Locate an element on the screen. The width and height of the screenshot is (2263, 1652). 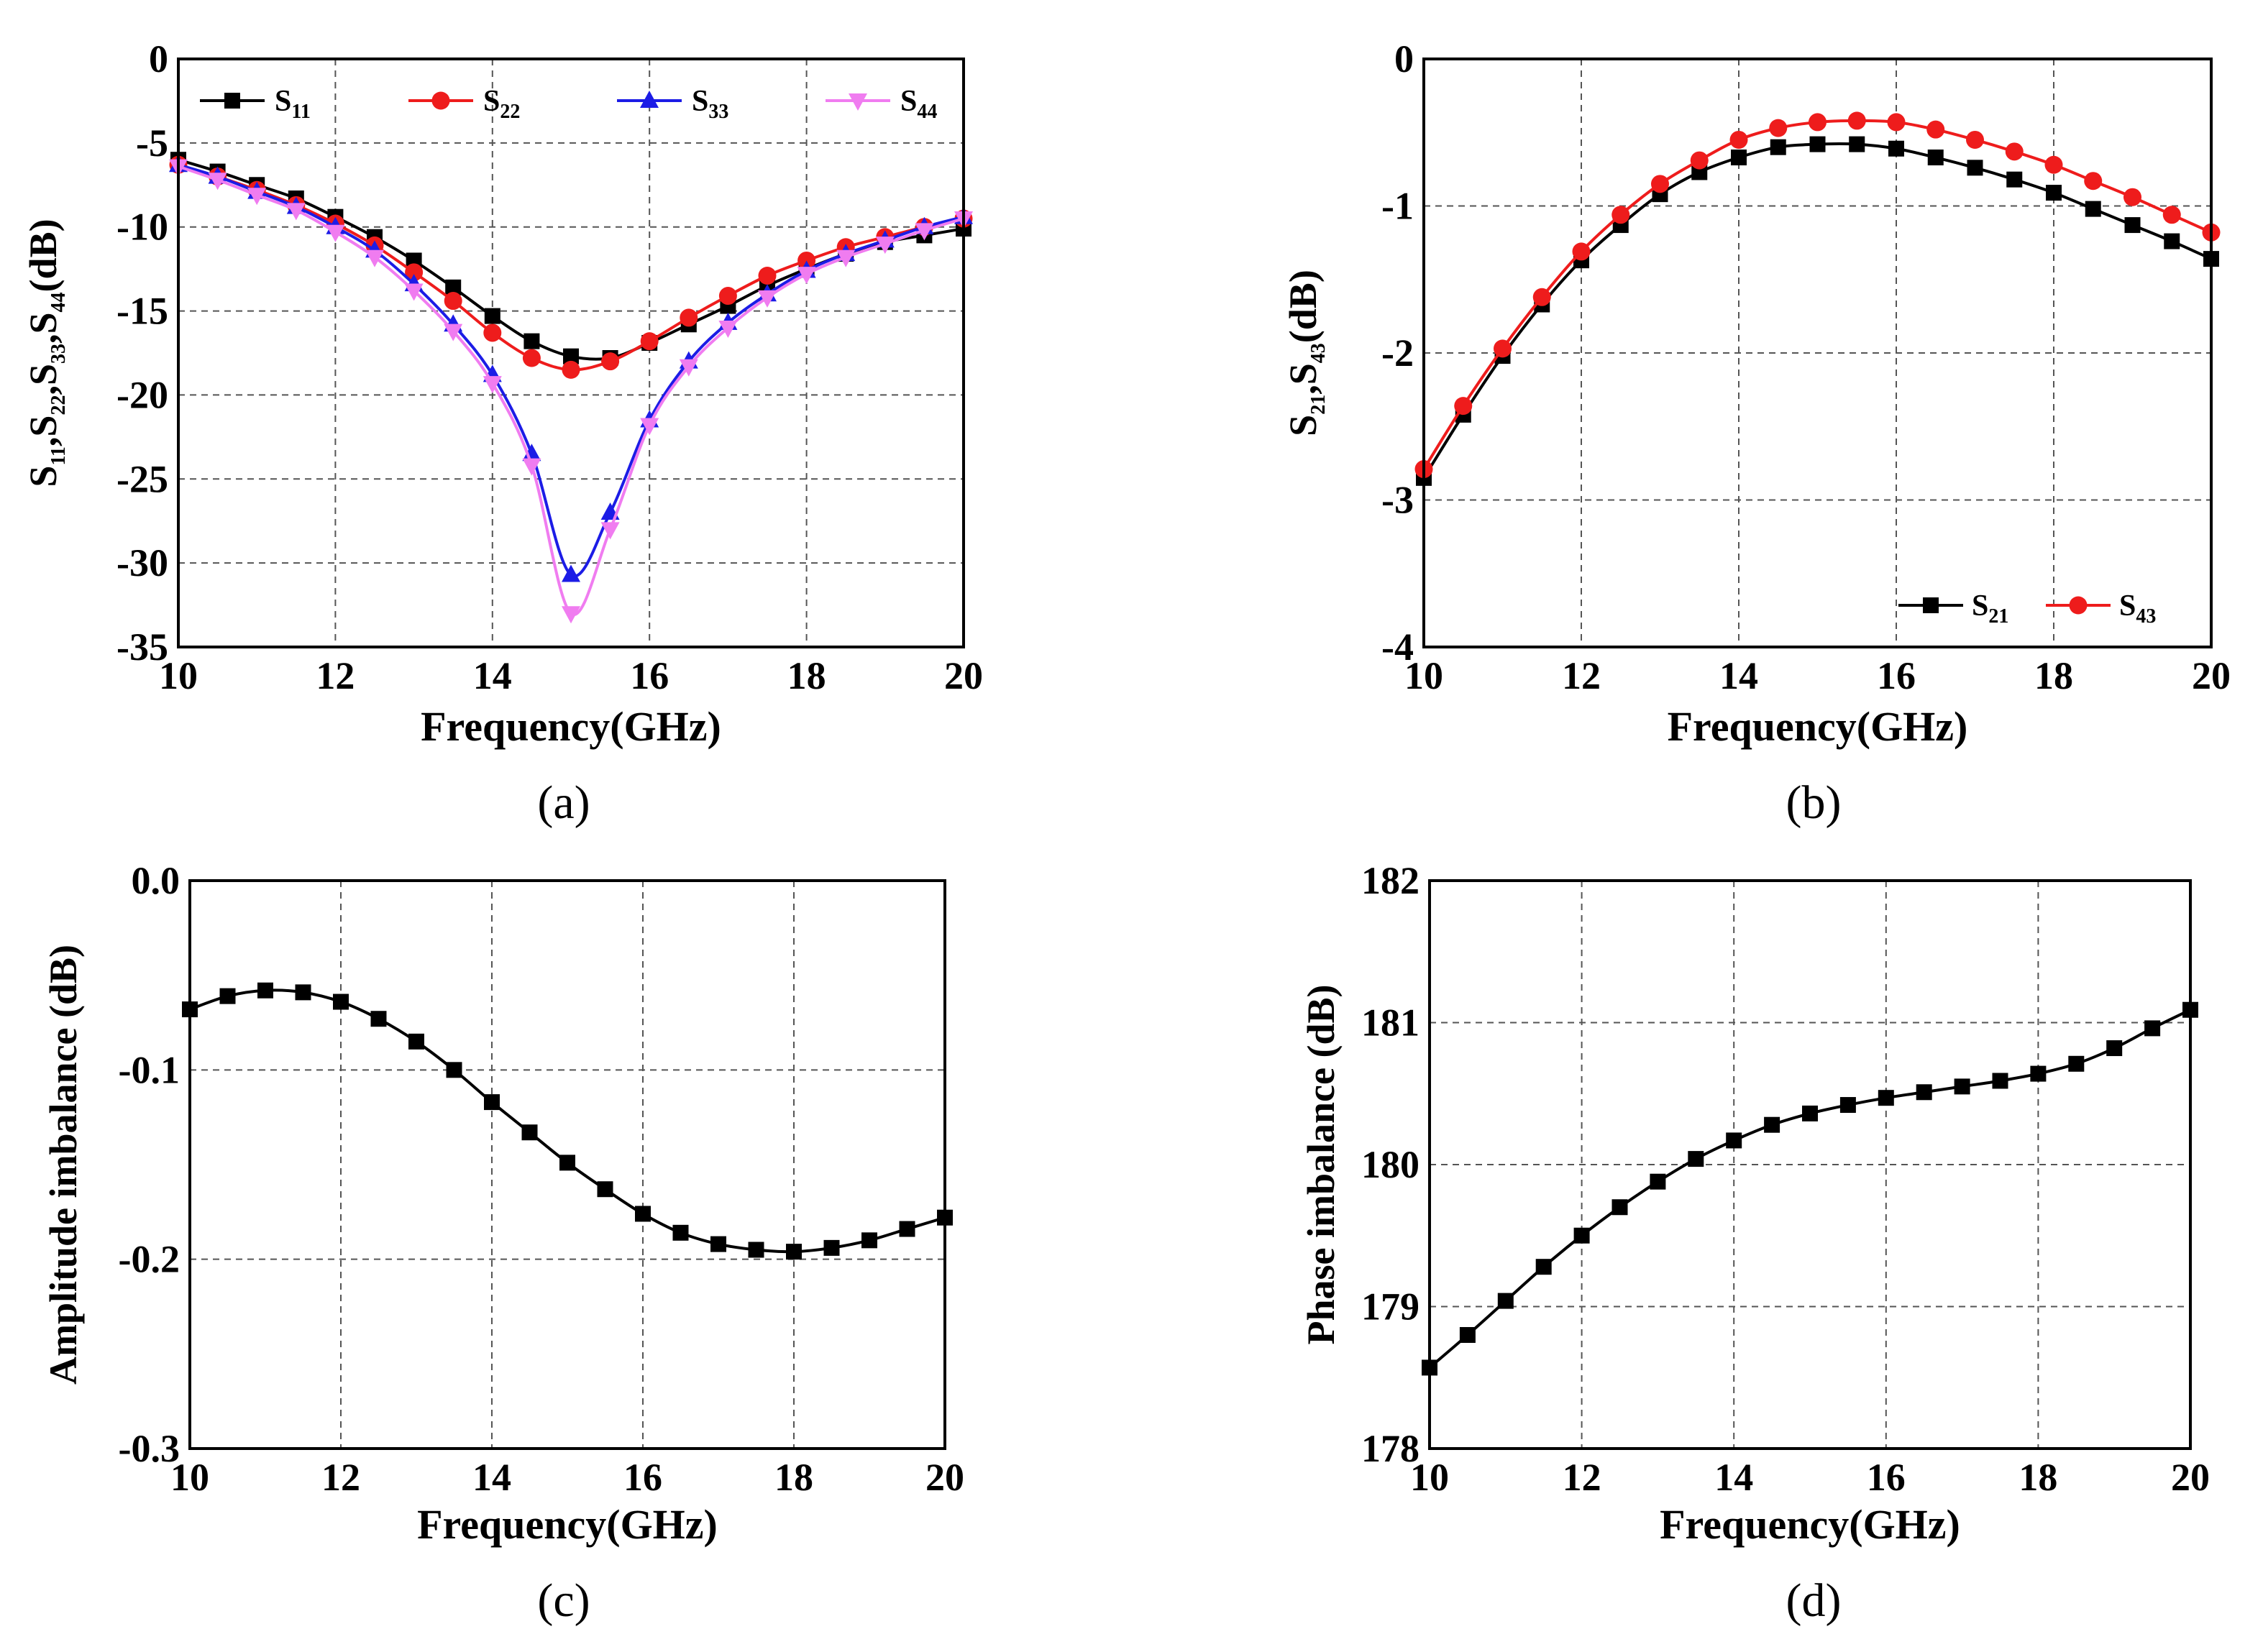
legend: S11 S22 S33 S44 is located at coordinates (568, 104).